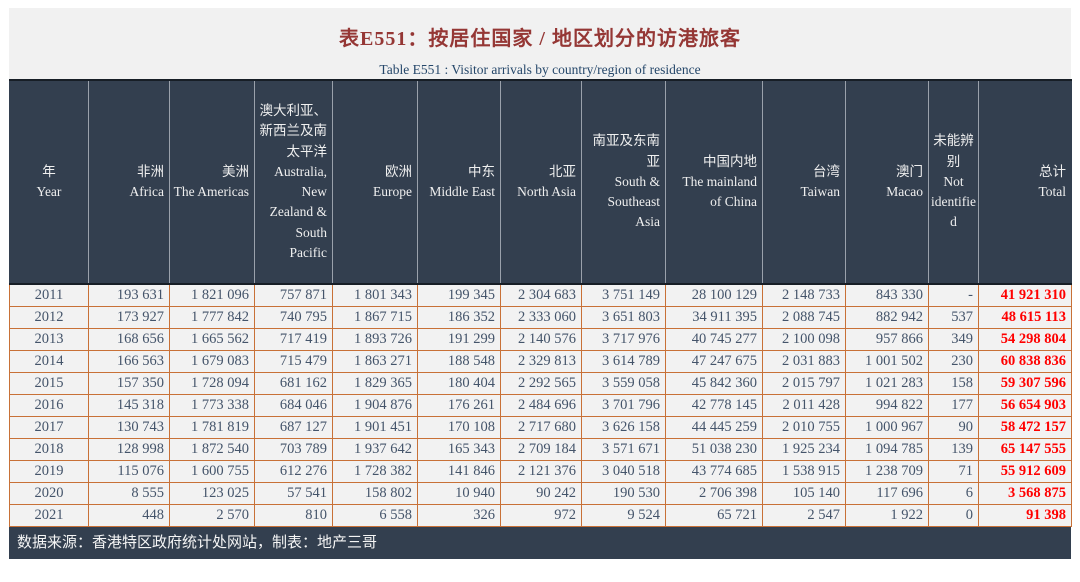 This screenshot has width=1080, height=582. Describe the element at coordinates (293, 295) in the screenshot. I see `value-cell: 757 871` at that location.